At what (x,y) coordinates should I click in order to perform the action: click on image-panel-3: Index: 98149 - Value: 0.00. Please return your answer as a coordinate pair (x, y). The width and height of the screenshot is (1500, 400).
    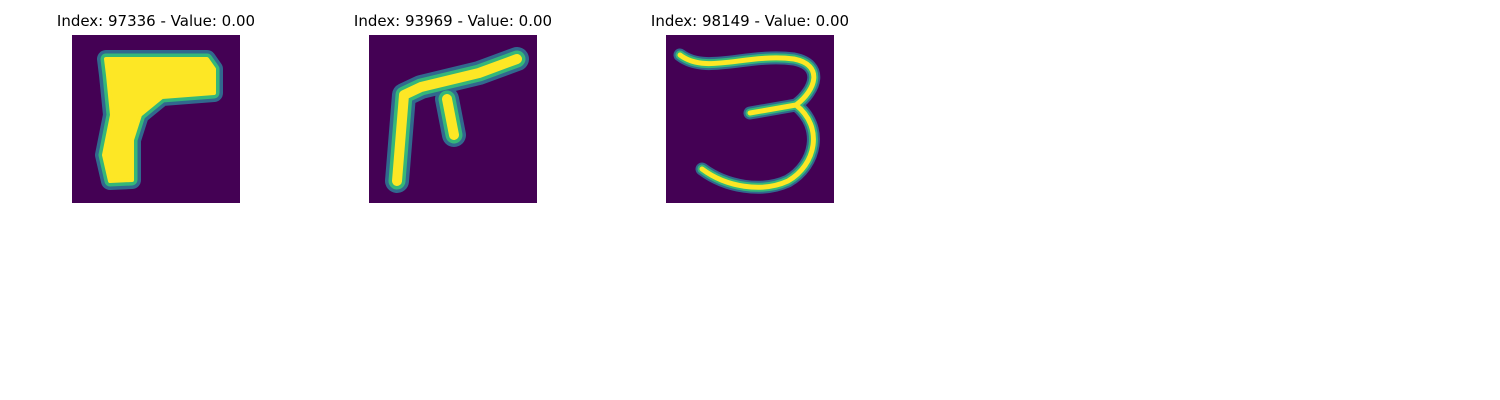
    Looking at the image, I should click on (750, 105).